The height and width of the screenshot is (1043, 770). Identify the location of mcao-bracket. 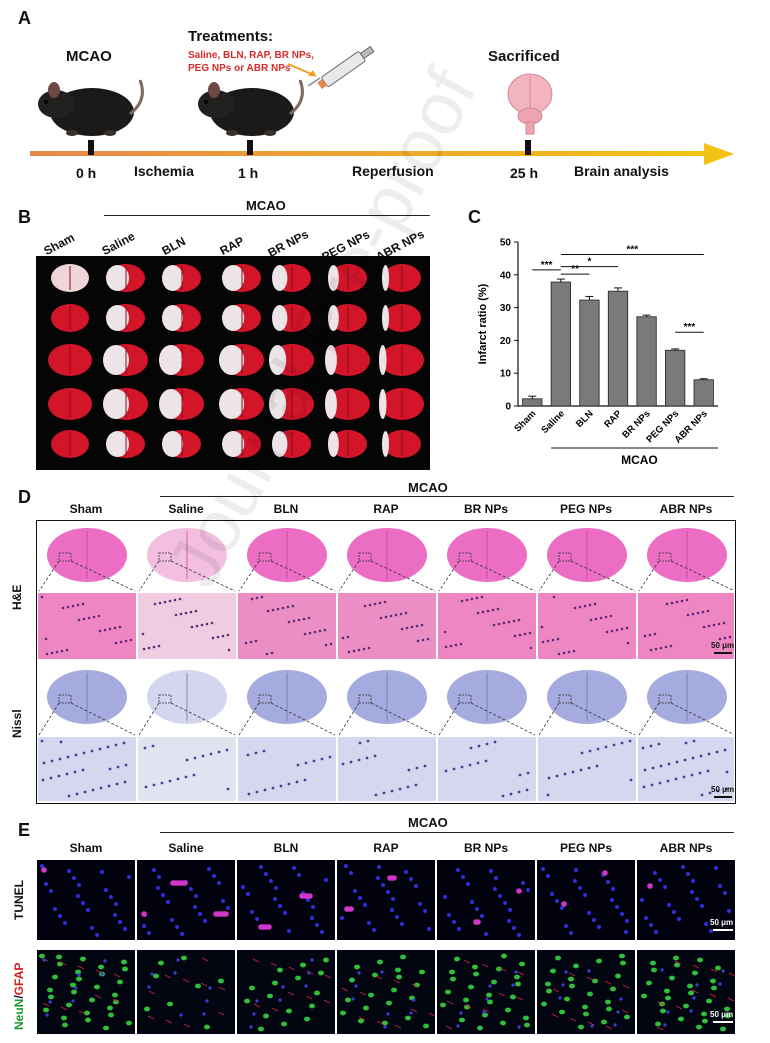
(447, 496).